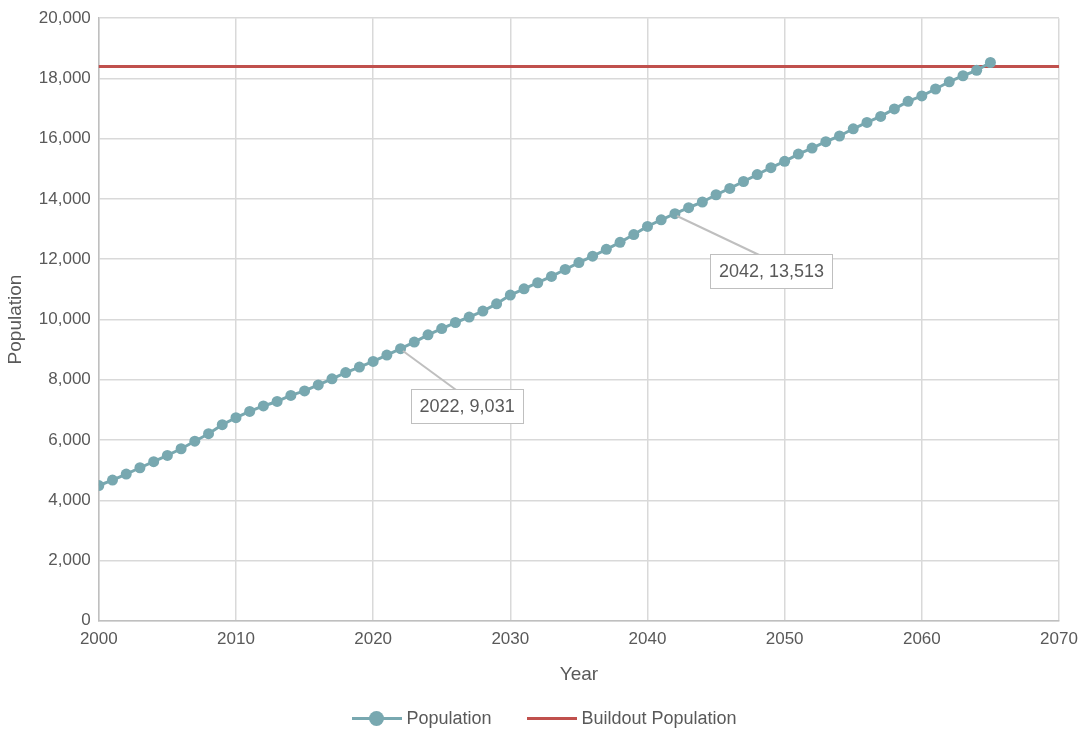 The height and width of the screenshot is (736, 1089). Describe the element at coordinates (771, 271) in the screenshot. I see `annotation: 2042, 13,513` at that location.